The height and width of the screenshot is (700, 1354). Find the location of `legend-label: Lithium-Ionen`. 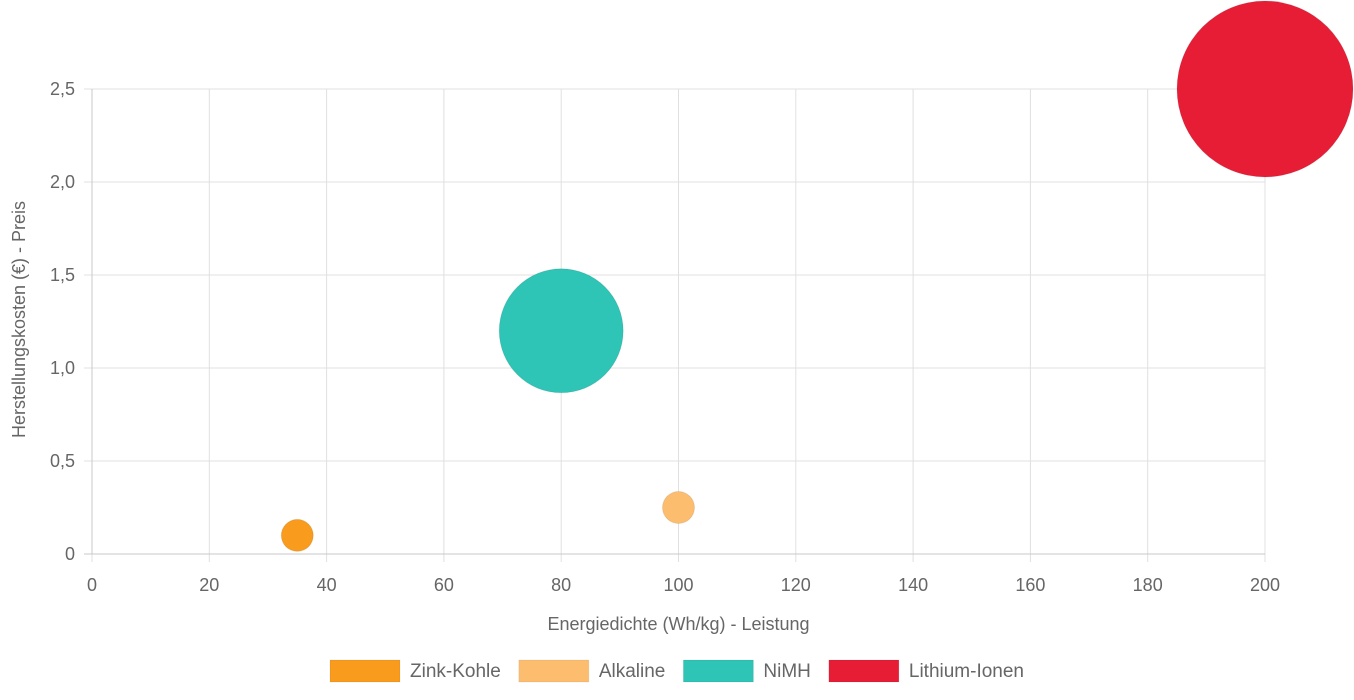

legend-label: Lithium-Ionen is located at coordinates (966, 671).